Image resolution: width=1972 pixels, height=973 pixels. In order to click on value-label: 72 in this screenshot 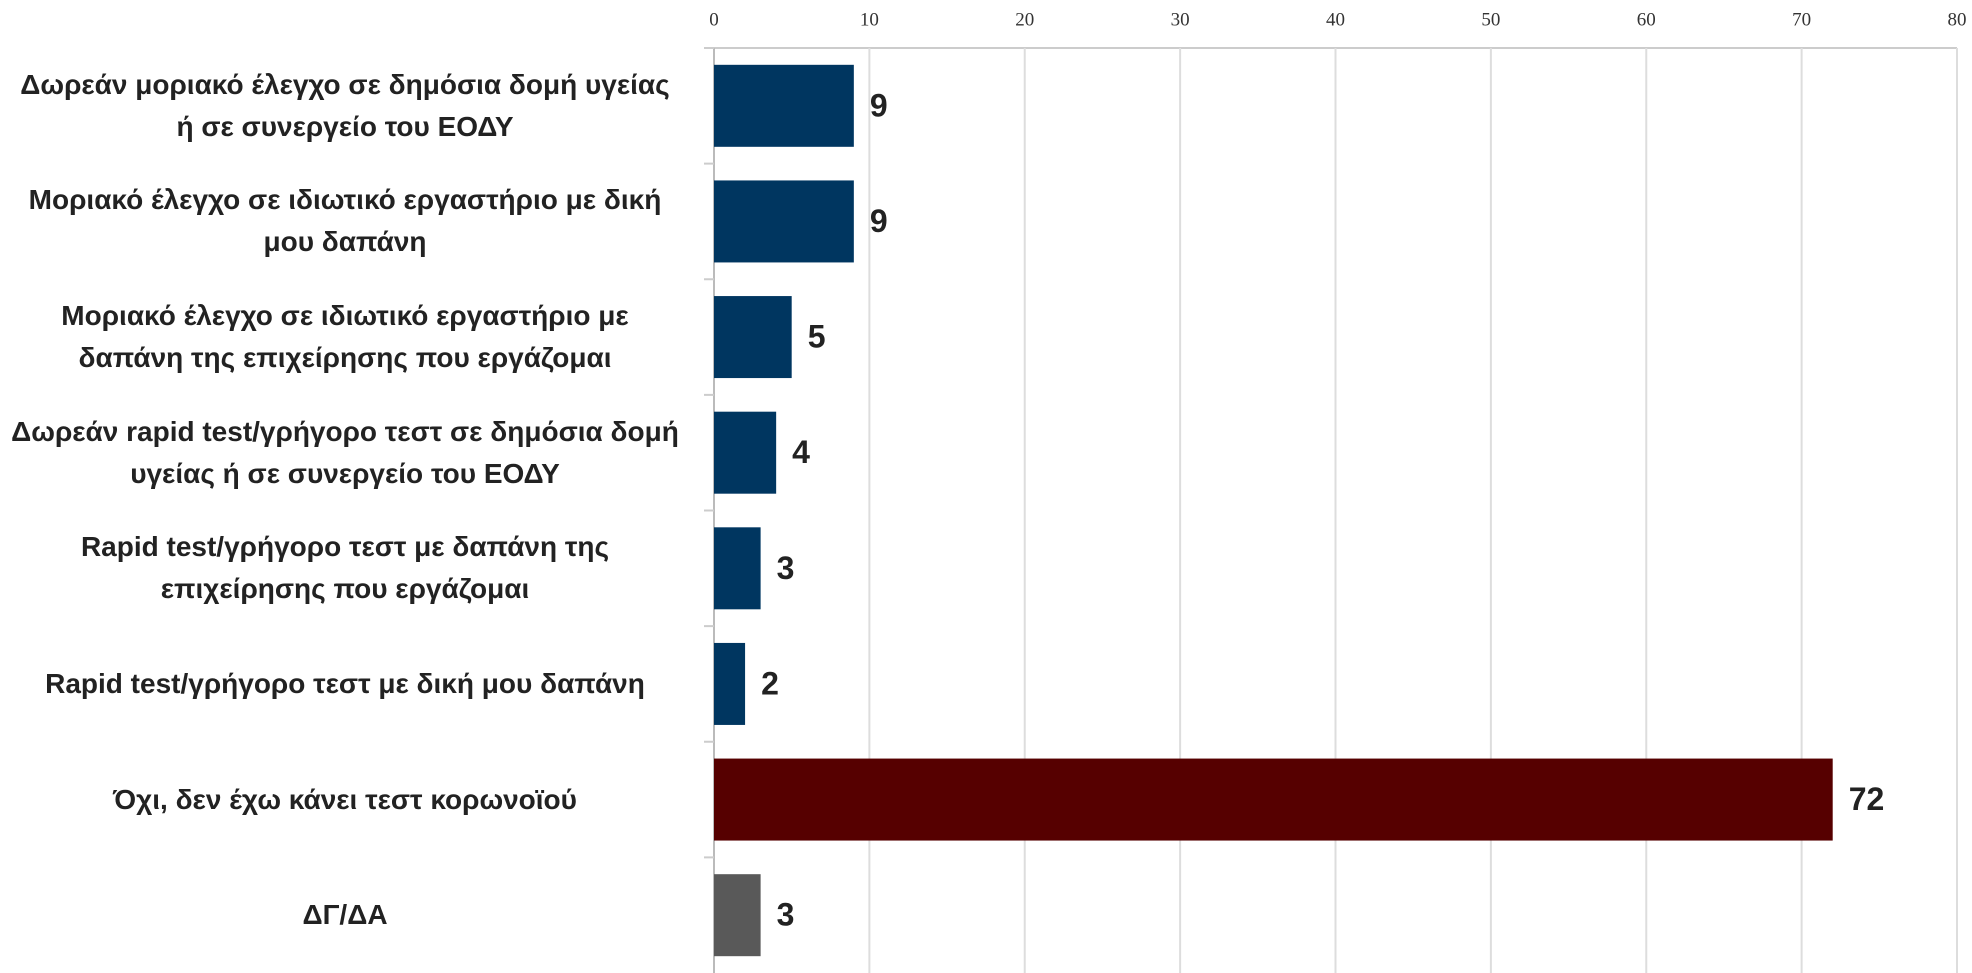, I will do `click(1867, 799)`.